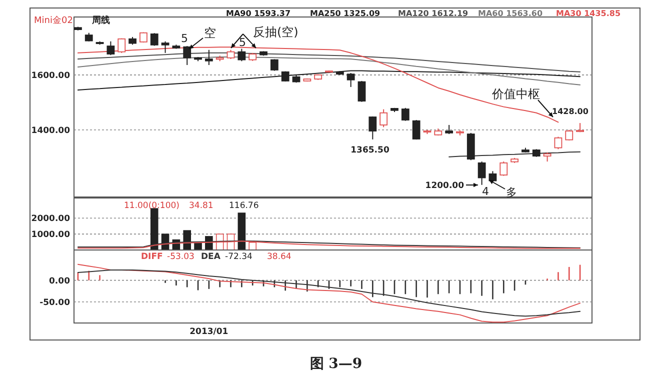 Image resolution: width=672 pixels, height=386 pixels. I want to click on annotation: 多, so click(511, 192).